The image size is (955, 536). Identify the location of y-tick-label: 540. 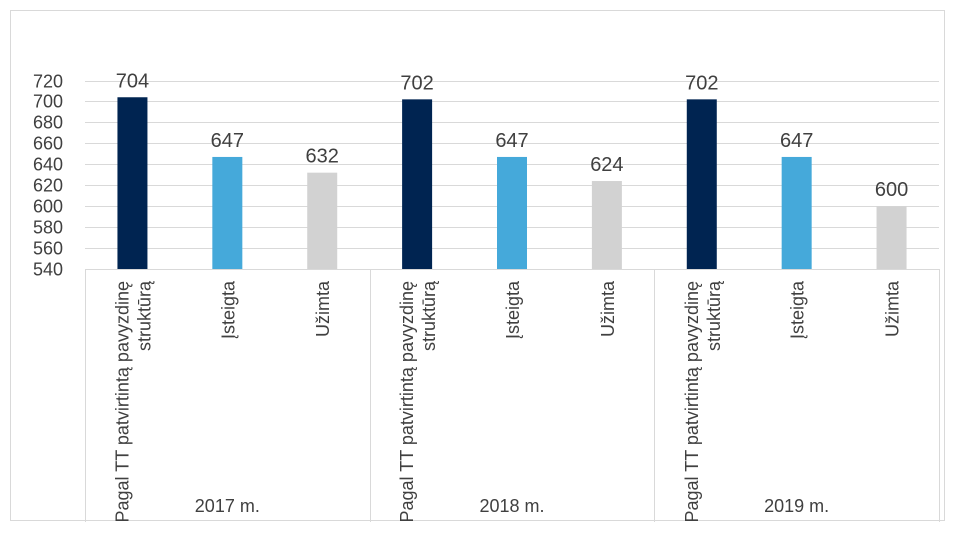
(48, 270).